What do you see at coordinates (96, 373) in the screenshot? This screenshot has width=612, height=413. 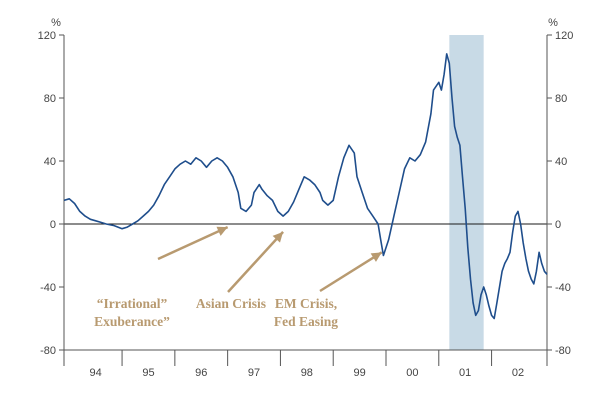 I see `x-tick-label: 94` at bounding box center [96, 373].